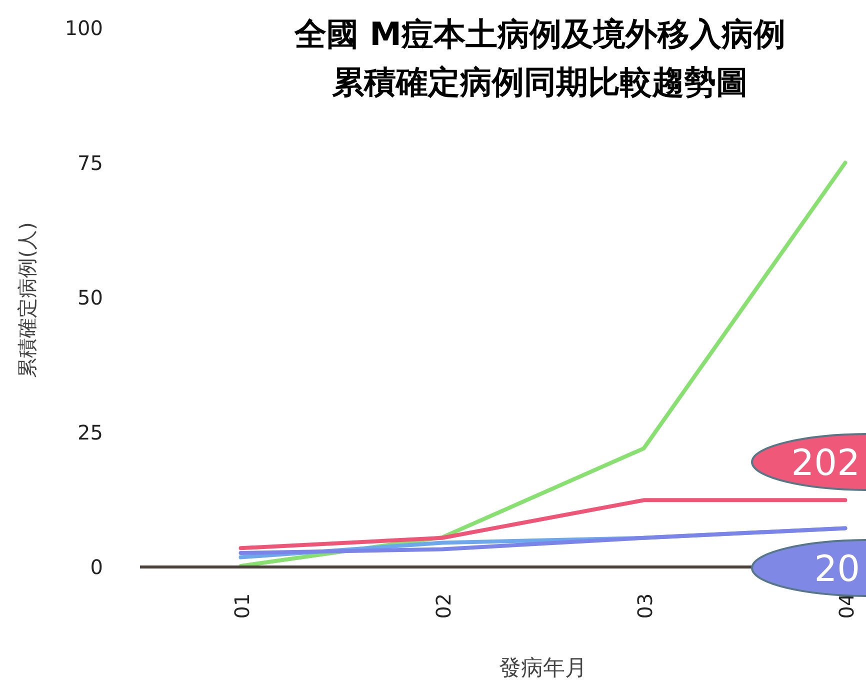 The height and width of the screenshot is (684, 866). I want to click on chart-title: 全國 M痘本土病例及境外移入病例, so click(540, 34).